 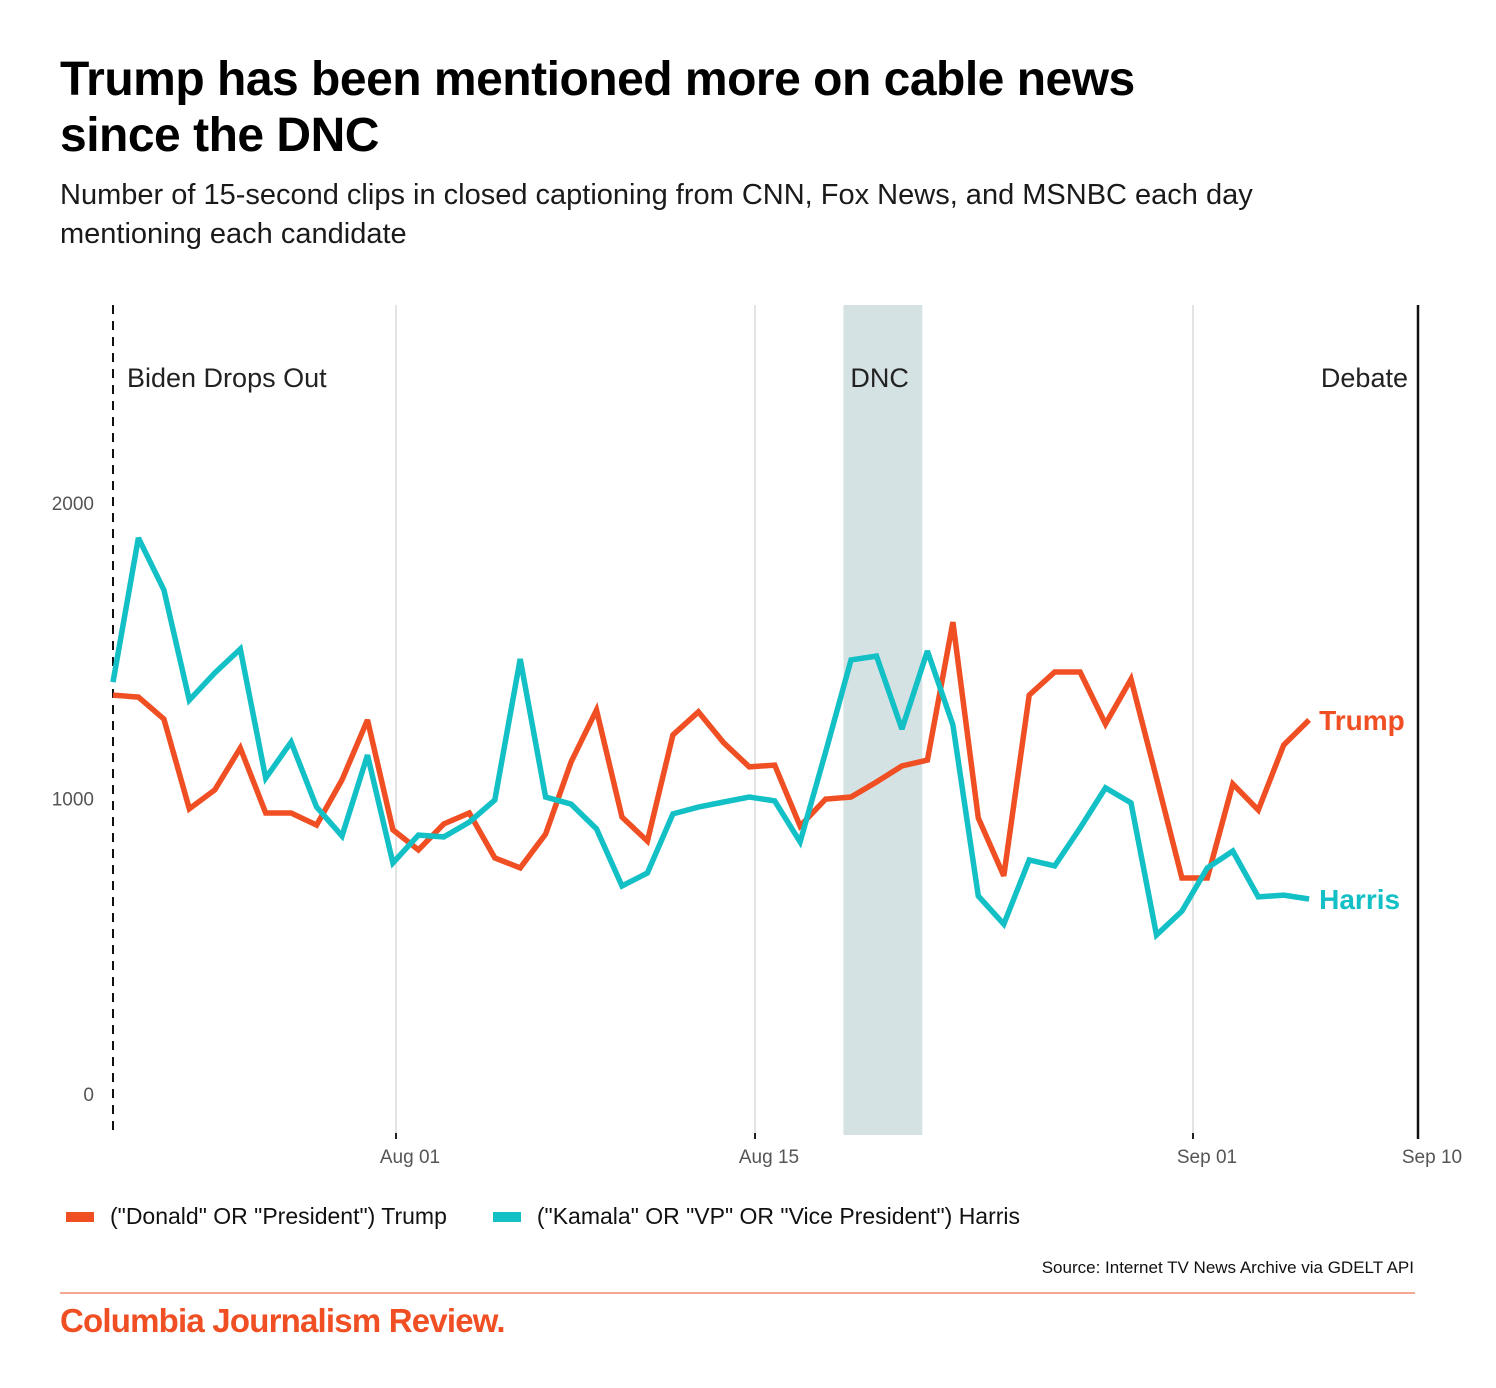 What do you see at coordinates (283, 1320) in the screenshot?
I see `brand-logo-text: Columbia Journalism Review.` at bounding box center [283, 1320].